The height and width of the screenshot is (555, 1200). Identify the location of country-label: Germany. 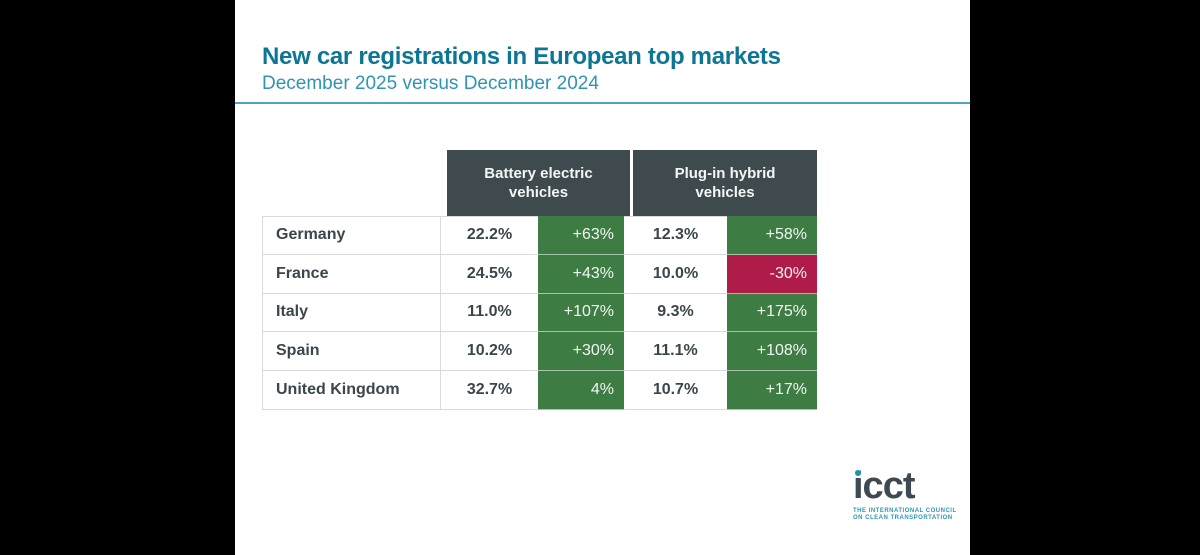
(351, 235).